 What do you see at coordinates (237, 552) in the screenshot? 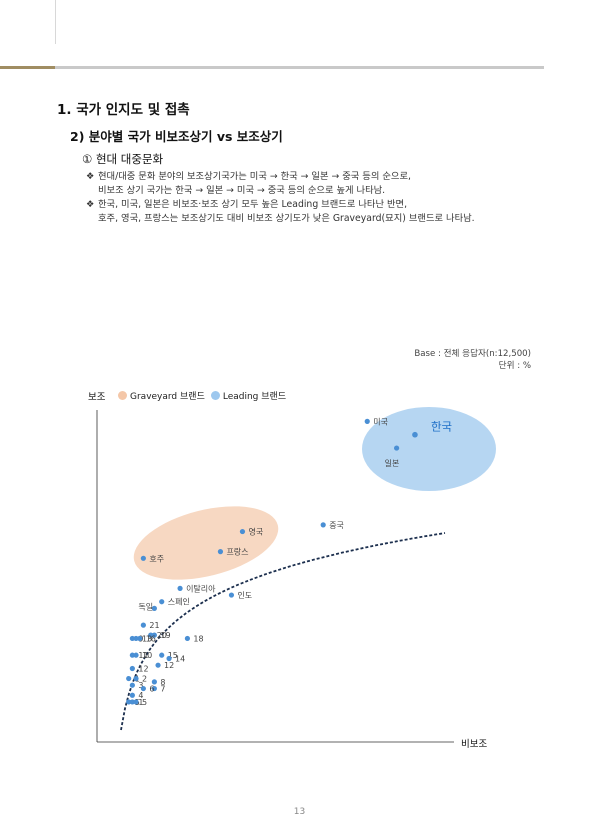
I see `data-label: 프랑스` at bounding box center [237, 552].